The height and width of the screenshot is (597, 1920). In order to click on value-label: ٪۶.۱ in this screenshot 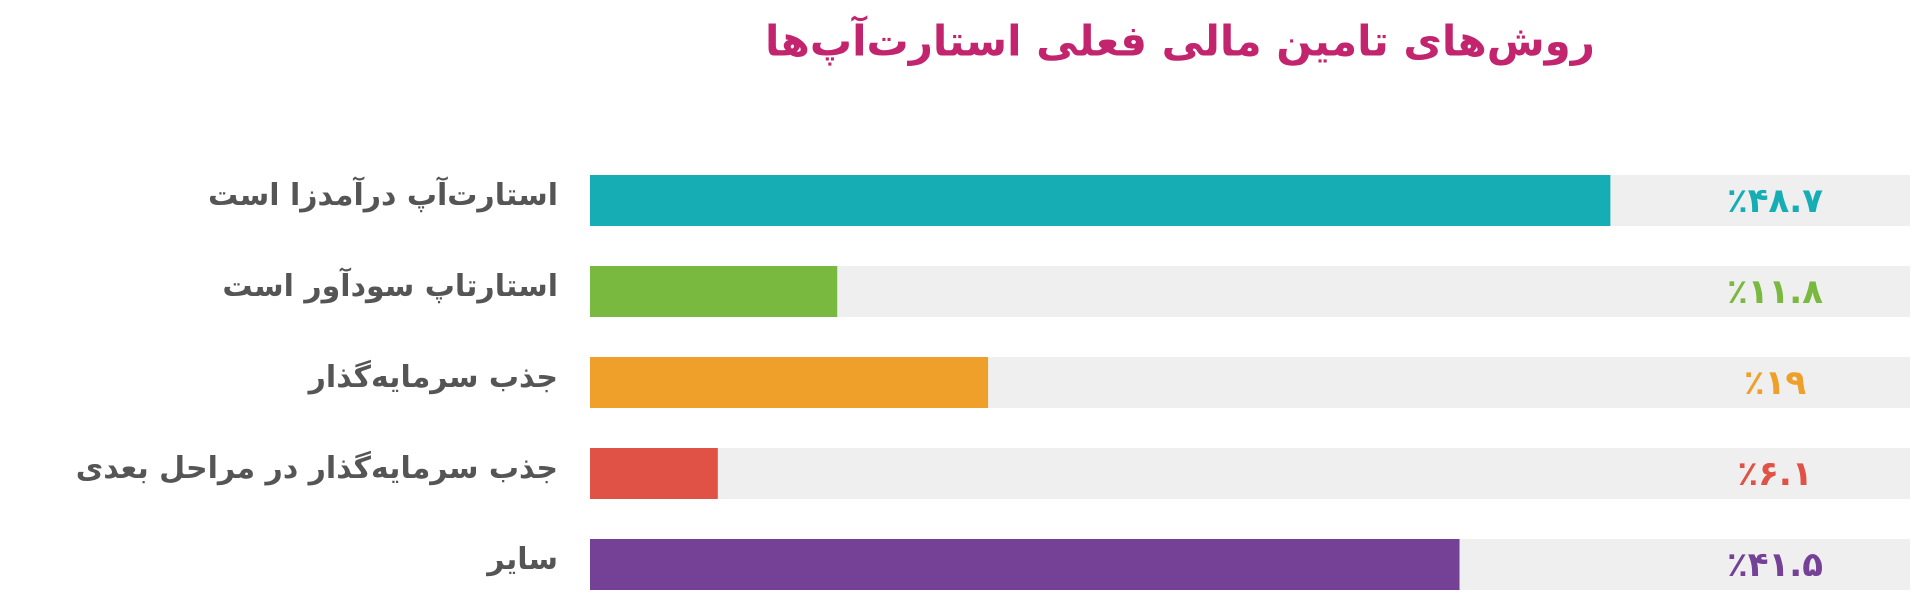, I will do `click(1774, 474)`.